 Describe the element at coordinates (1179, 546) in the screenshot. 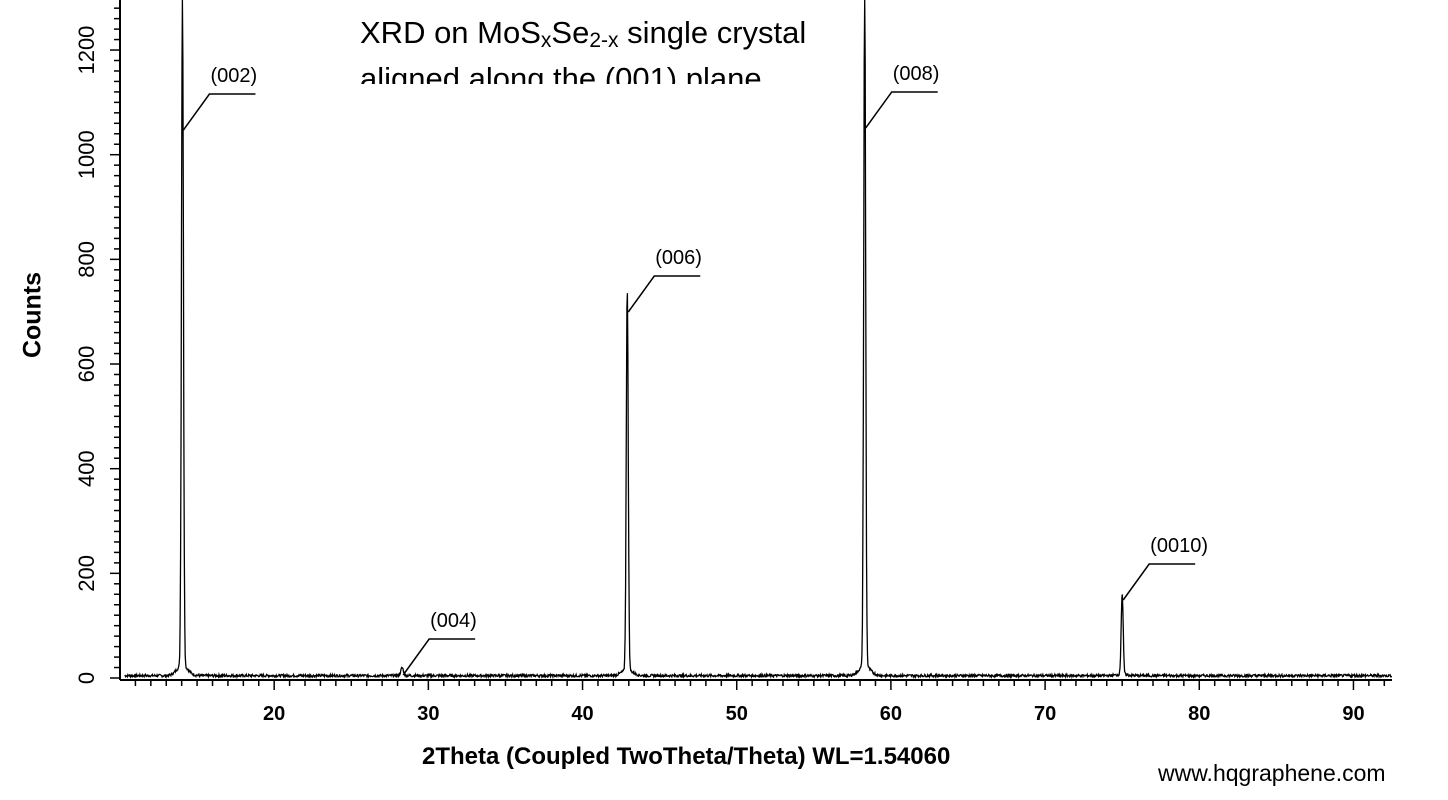

I see `peak-label: (0010)` at that location.